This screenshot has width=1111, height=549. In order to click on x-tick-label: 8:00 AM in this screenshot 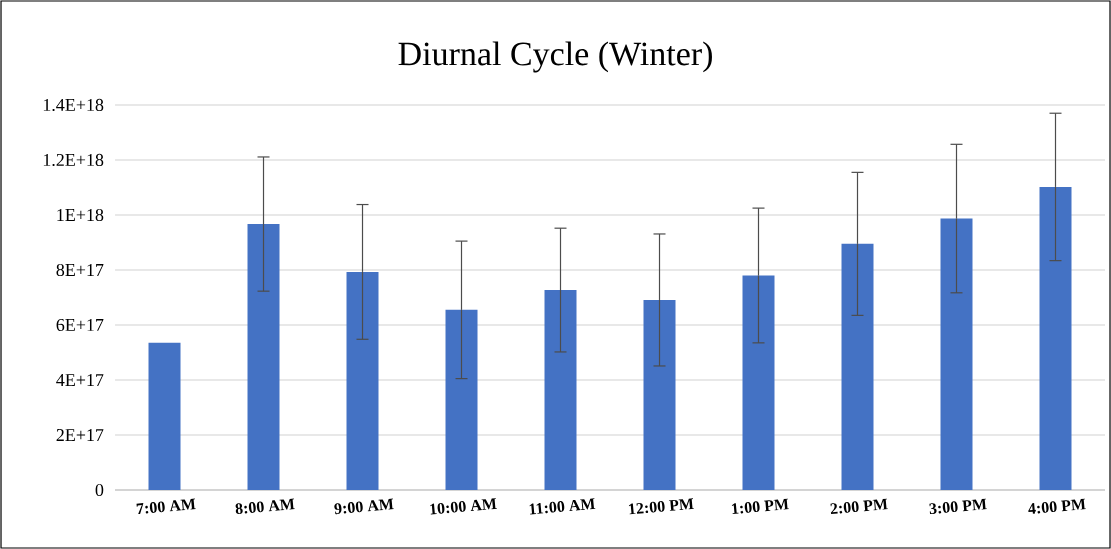, I will do `click(265, 506)`.